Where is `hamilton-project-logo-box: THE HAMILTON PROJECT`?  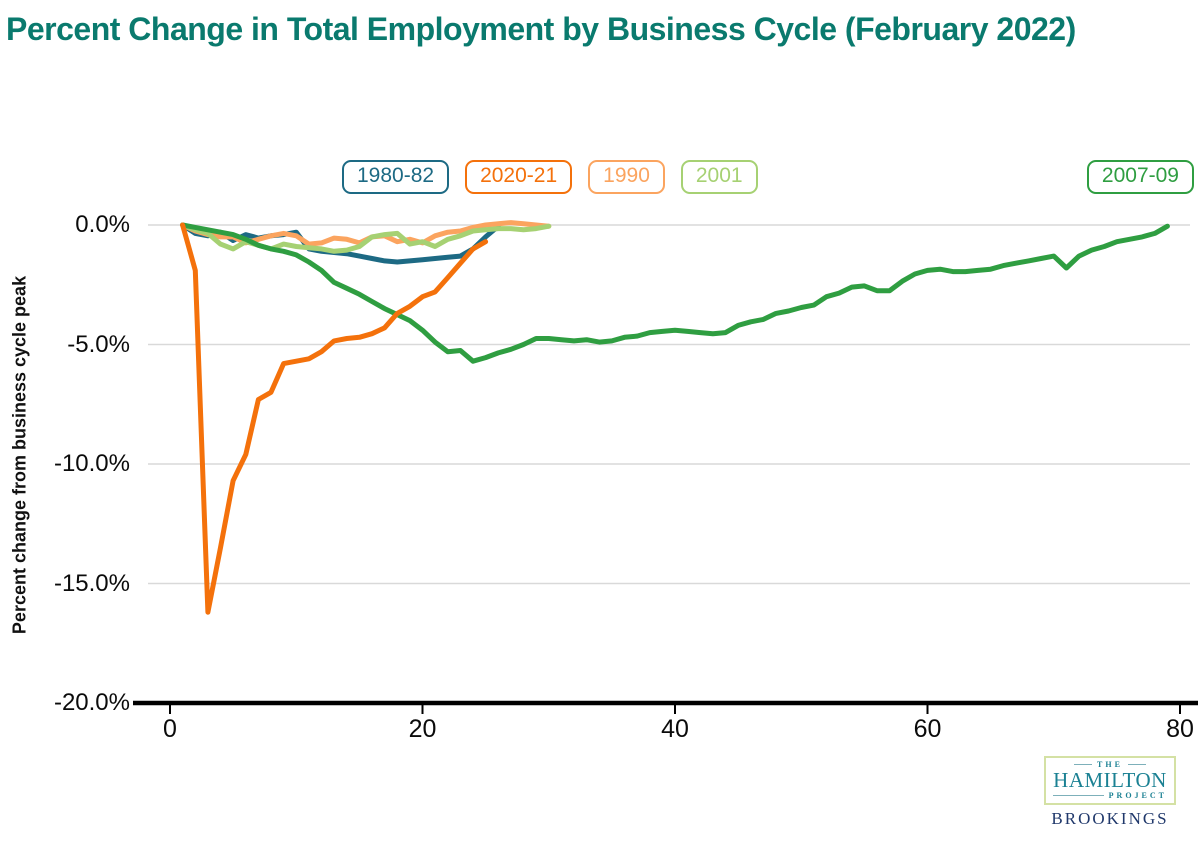
hamilton-project-logo-box: THE HAMILTON PROJECT is located at coordinates (1110, 781).